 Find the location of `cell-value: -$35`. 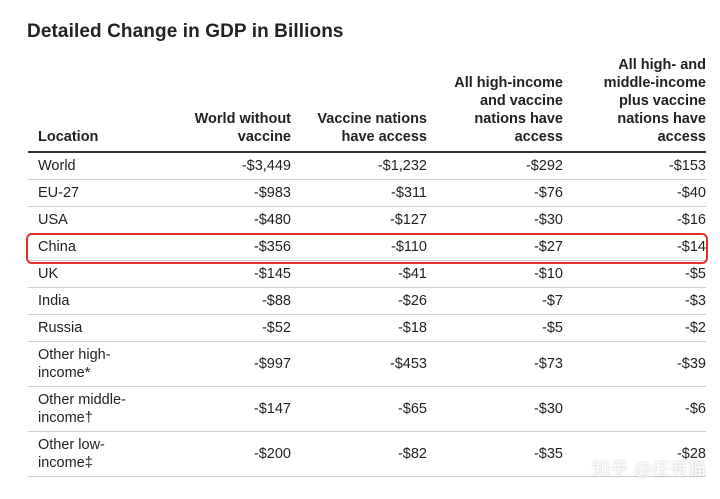

cell-value: -$35 is located at coordinates (495, 454).